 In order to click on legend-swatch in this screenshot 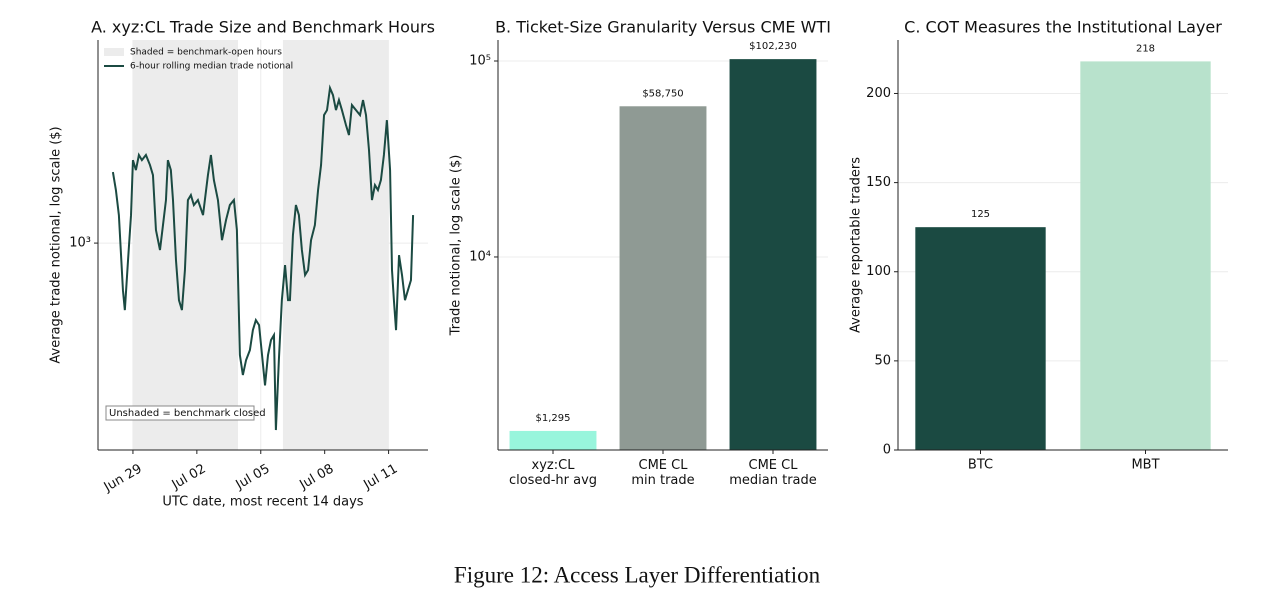, I will do `click(114, 52)`.